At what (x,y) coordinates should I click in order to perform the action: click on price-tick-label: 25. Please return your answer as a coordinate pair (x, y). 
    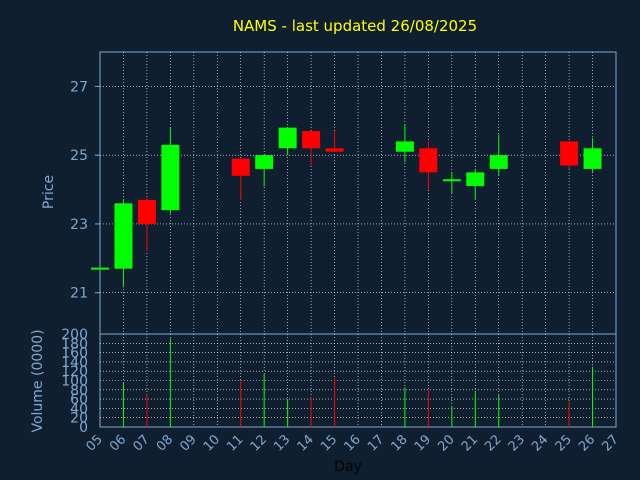
    Looking at the image, I should click on (79, 156).